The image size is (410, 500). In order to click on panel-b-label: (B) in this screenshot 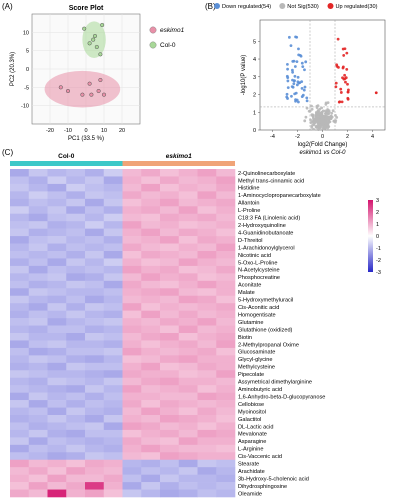, I will do `click(210, 6)`.